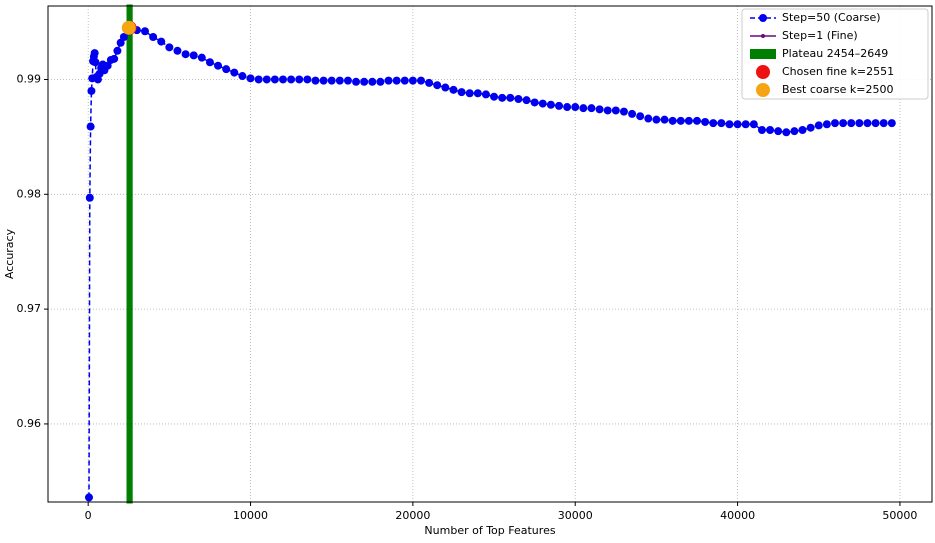 The image size is (935, 543). What do you see at coordinates (575, 515) in the screenshot?
I see `x-tick-label: 30000` at bounding box center [575, 515].